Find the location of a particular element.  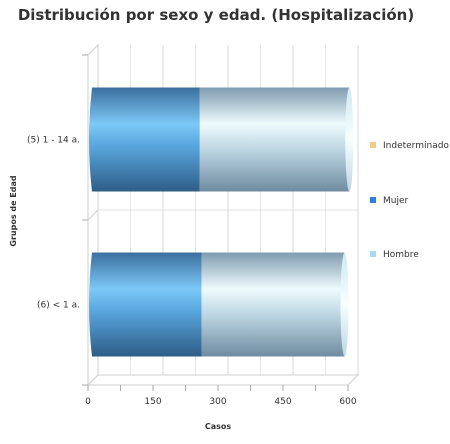

legend-item-indeterminado: Indeterminado is located at coordinates (409, 146).